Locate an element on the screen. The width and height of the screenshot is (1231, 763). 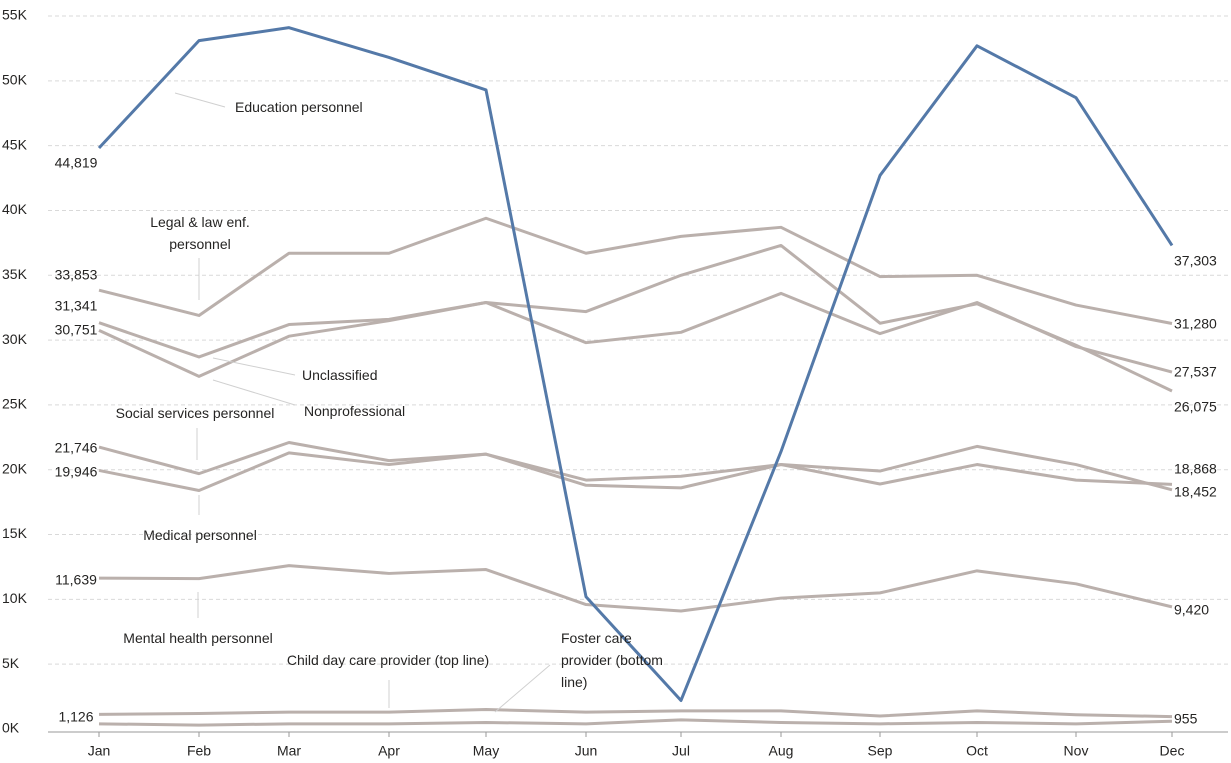
series-label: Legal & law enf. personnel is located at coordinates (200, 233).